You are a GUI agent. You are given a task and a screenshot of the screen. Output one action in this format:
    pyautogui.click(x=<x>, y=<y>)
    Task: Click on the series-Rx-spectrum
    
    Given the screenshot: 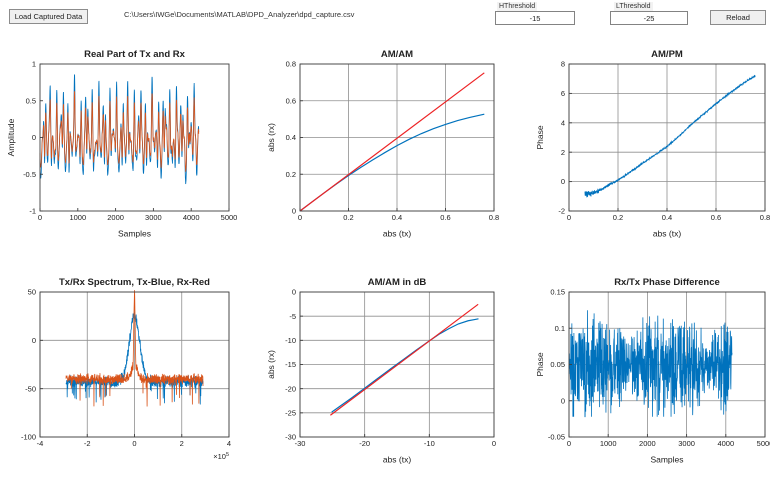 What is the action you would take?
    pyautogui.click(x=134, y=348)
    